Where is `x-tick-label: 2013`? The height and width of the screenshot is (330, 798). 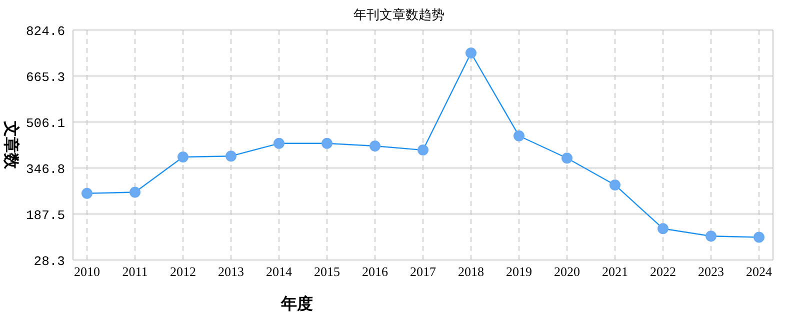 x-tick-label: 2013 is located at coordinates (231, 271).